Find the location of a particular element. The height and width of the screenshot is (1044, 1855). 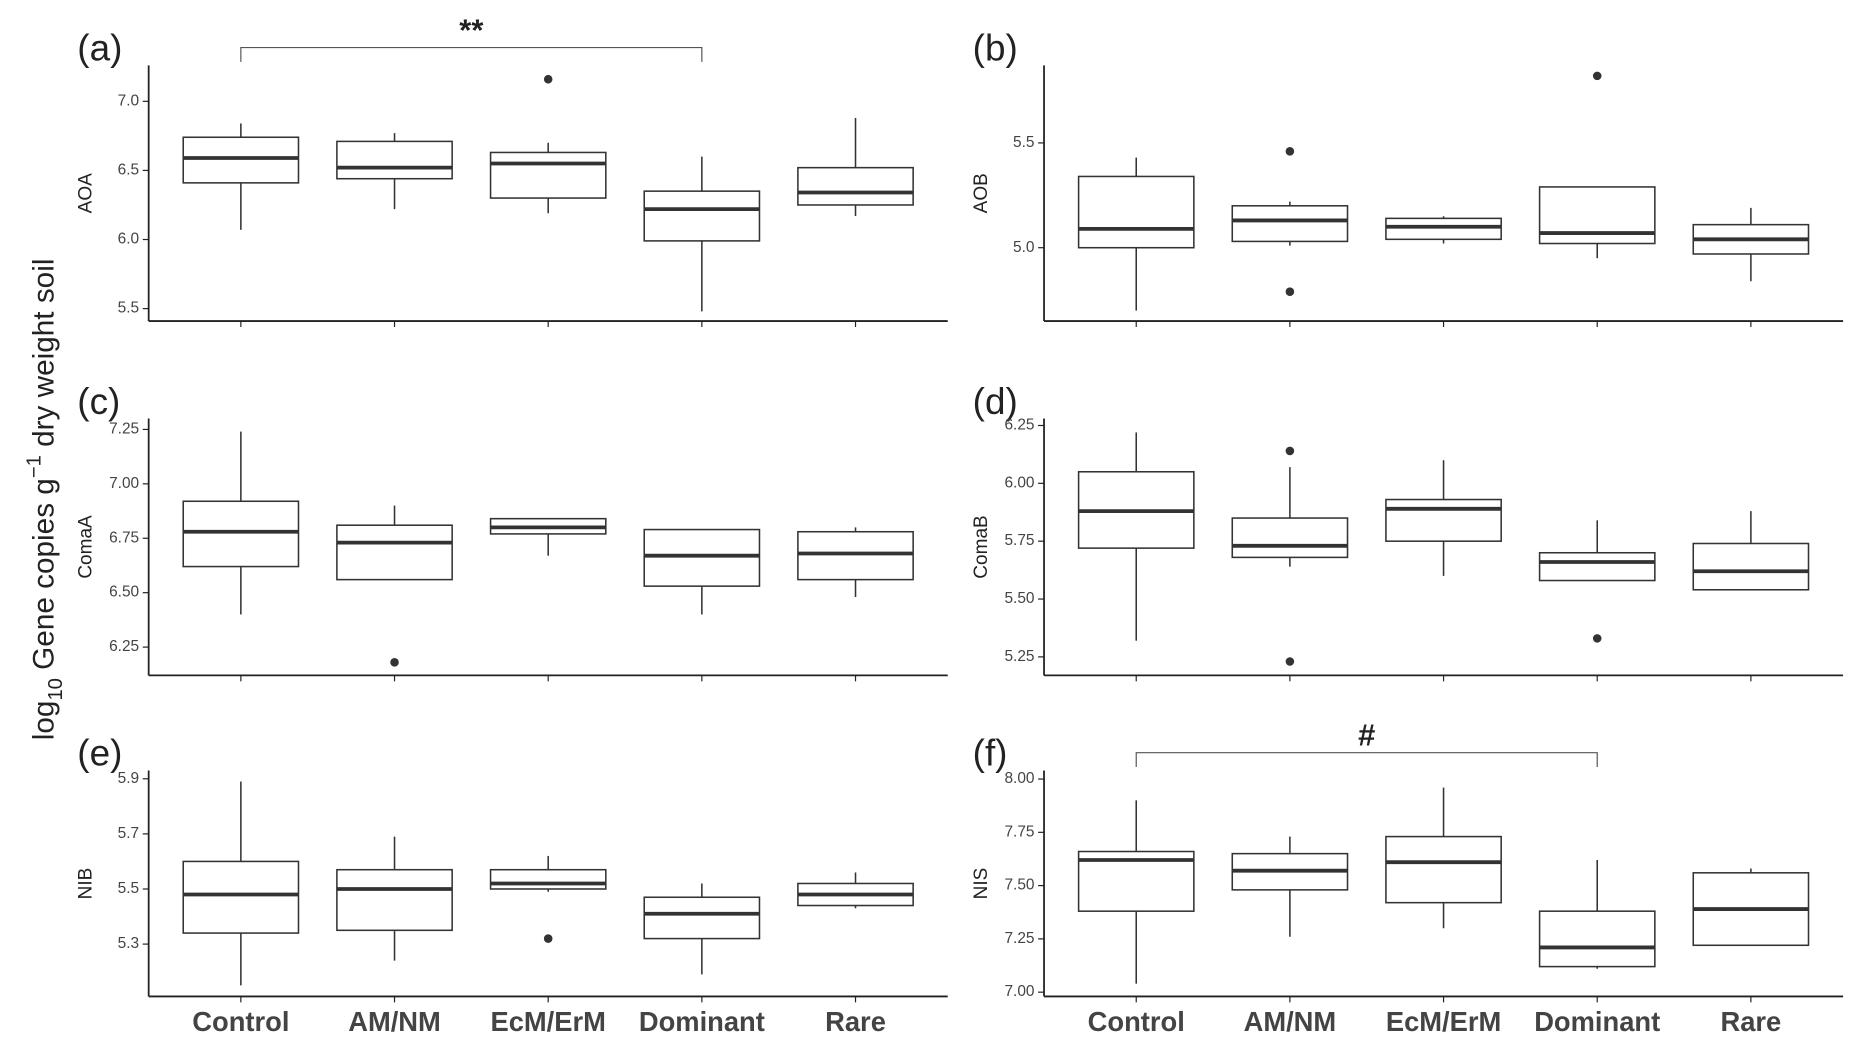

y-tick-label: 5.3 is located at coordinates (128, 943).